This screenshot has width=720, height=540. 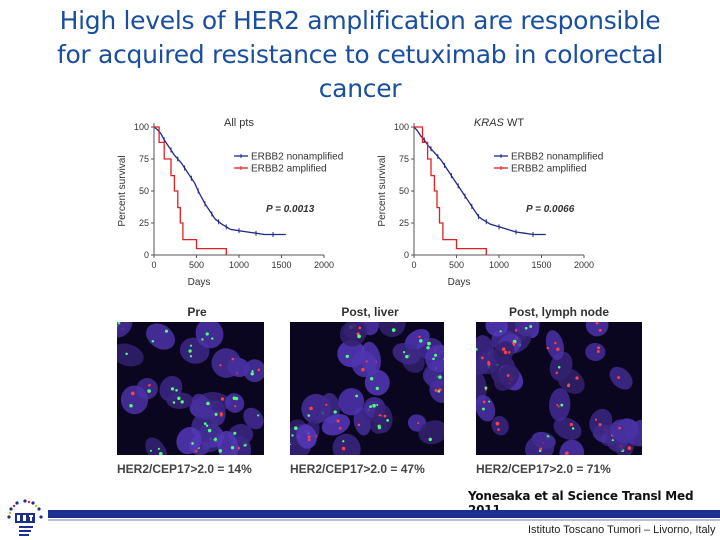 I want to click on fish-micrograph-pre, so click(x=190, y=388).